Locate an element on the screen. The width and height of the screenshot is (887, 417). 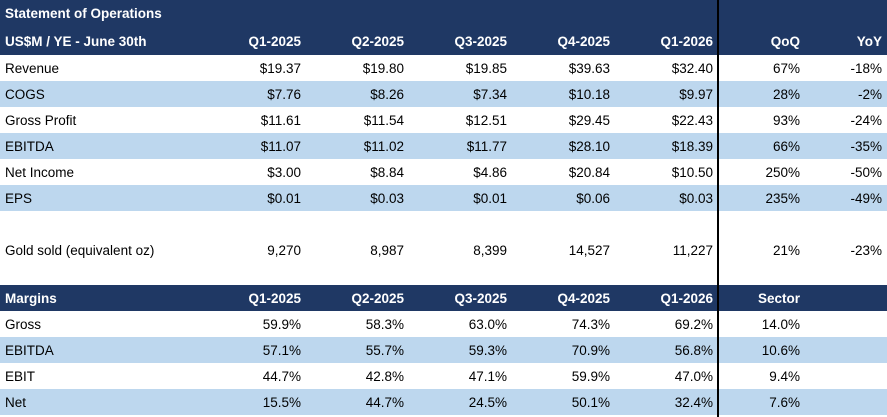
data-cell: 9,270 is located at coordinates (284, 250).